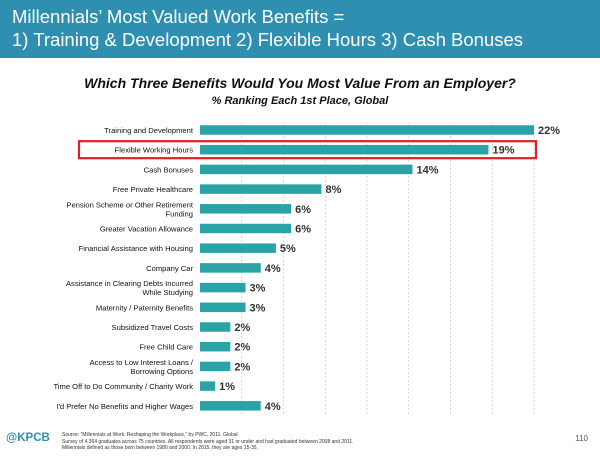  Describe the element at coordinates (154, 150) in the screenshot. I see `category-label: Flexible Working Hours` at that location.